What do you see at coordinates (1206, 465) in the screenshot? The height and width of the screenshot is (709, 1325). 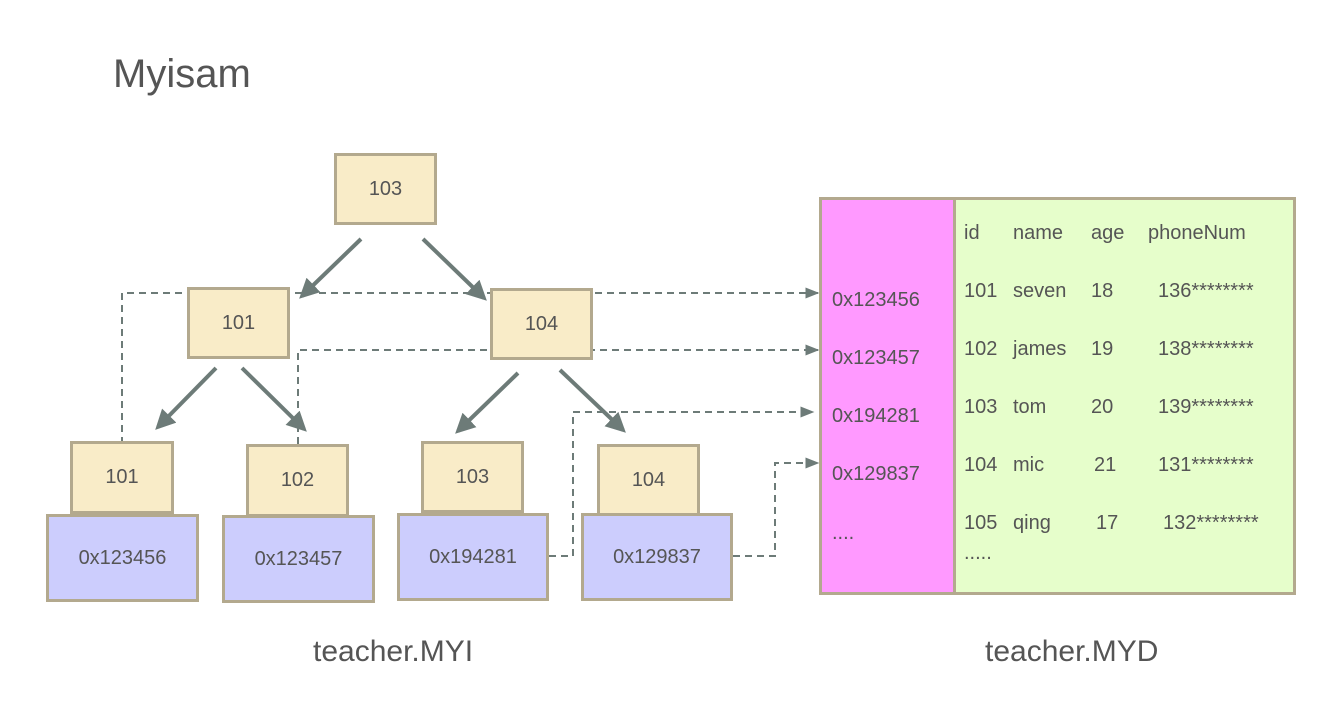 I see `table-cell: 131********` at bounding box center [1206, 465].